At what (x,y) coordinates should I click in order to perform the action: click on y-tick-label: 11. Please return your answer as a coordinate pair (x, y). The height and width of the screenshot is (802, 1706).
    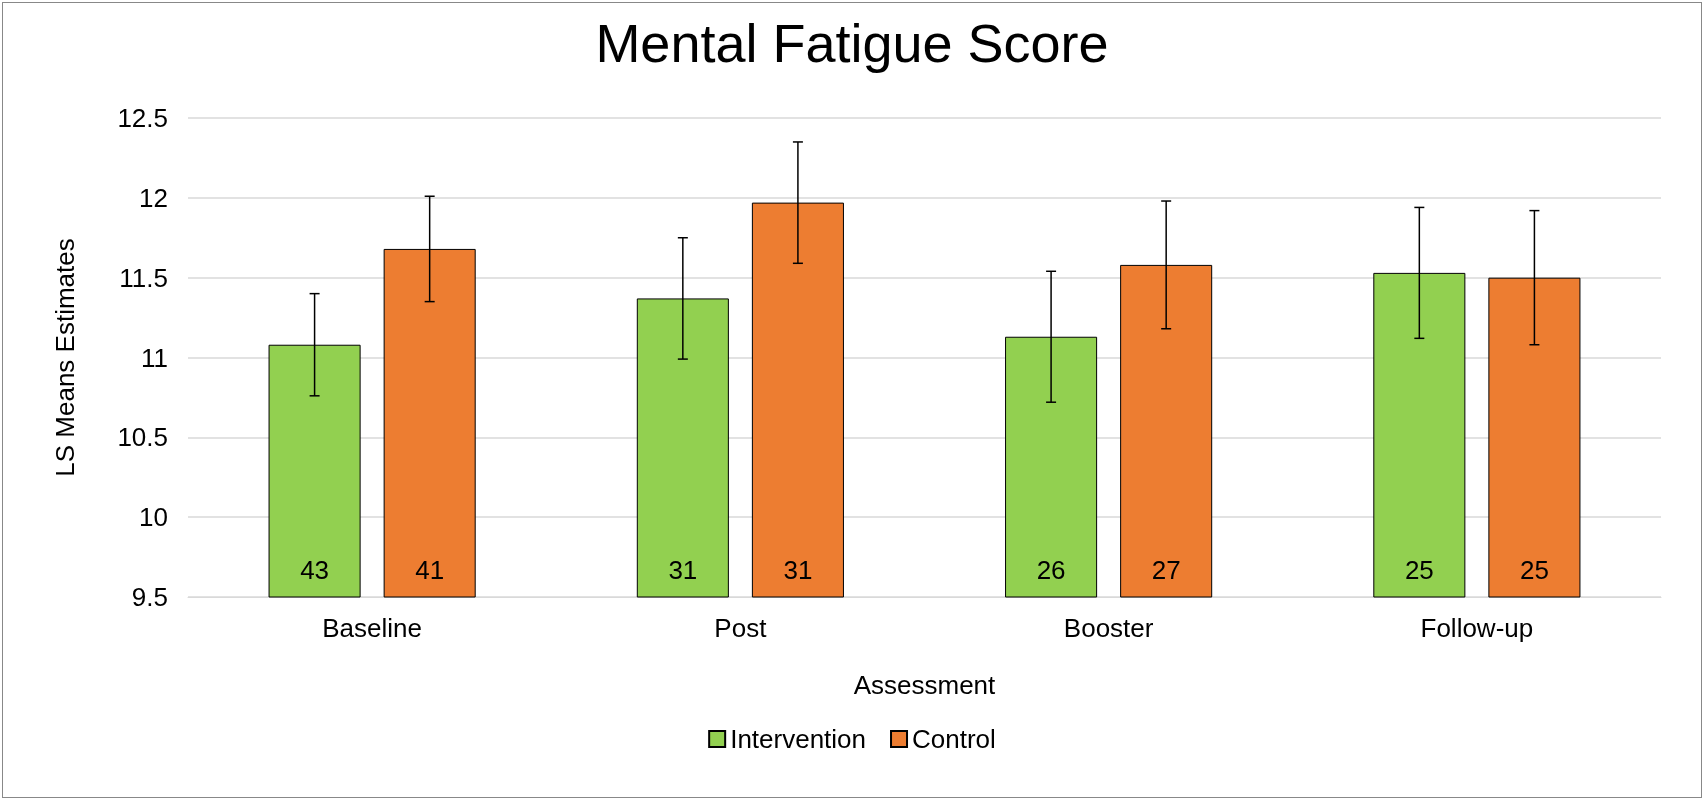
    Looking at the image, I should click on (154, 357).